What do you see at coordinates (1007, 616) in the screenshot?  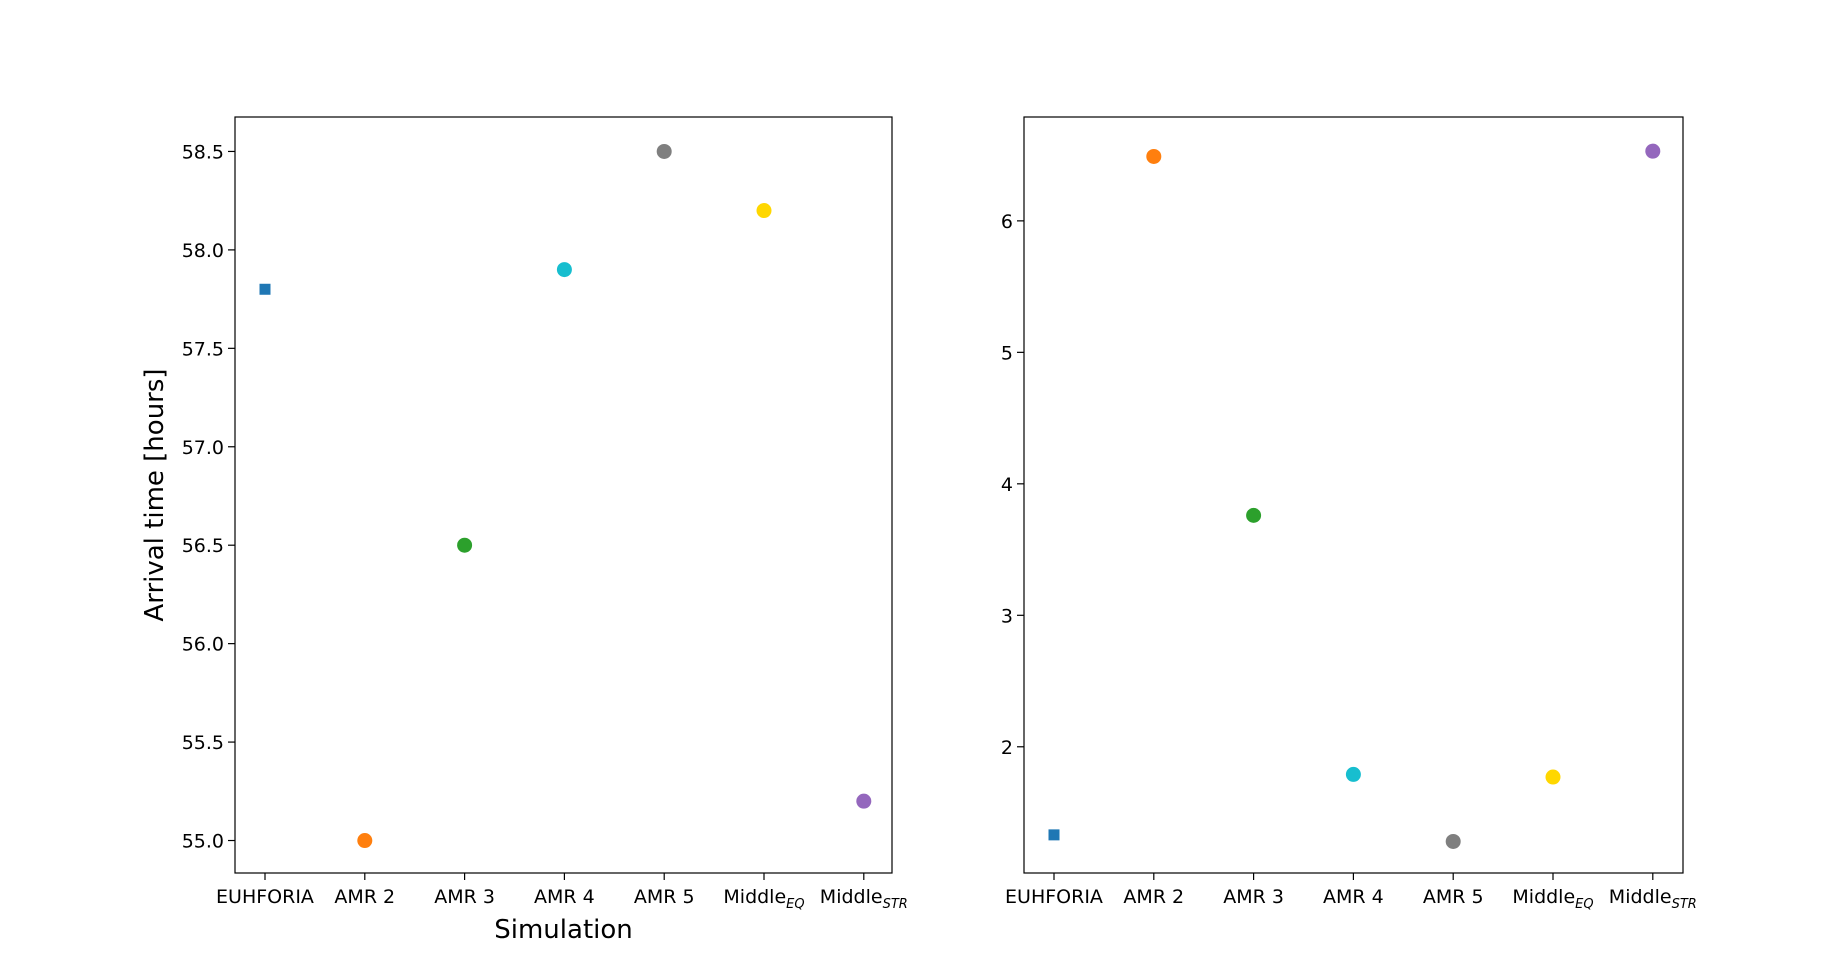 I see `y-tick-label: 3` at bounding box center [1007, 616].